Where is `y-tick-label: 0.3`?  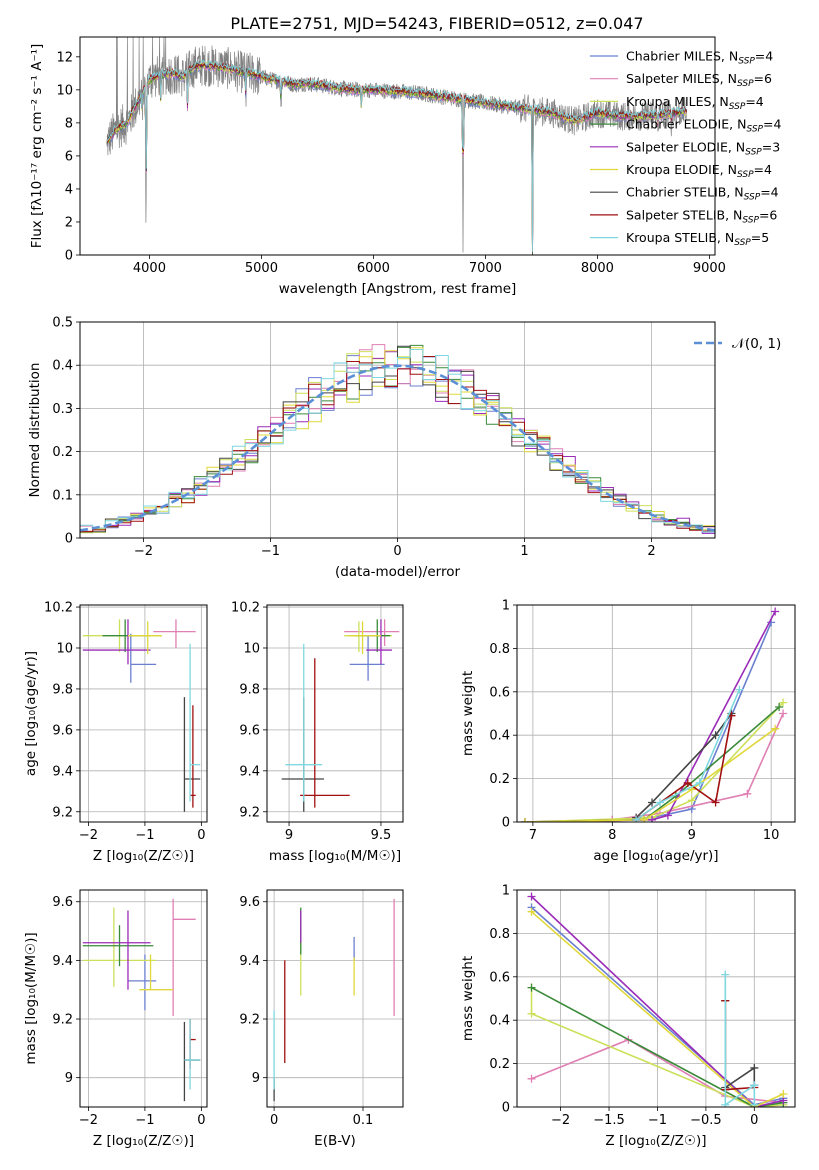 y-tick-label: 0.3 is located at coordinates (62, 409).